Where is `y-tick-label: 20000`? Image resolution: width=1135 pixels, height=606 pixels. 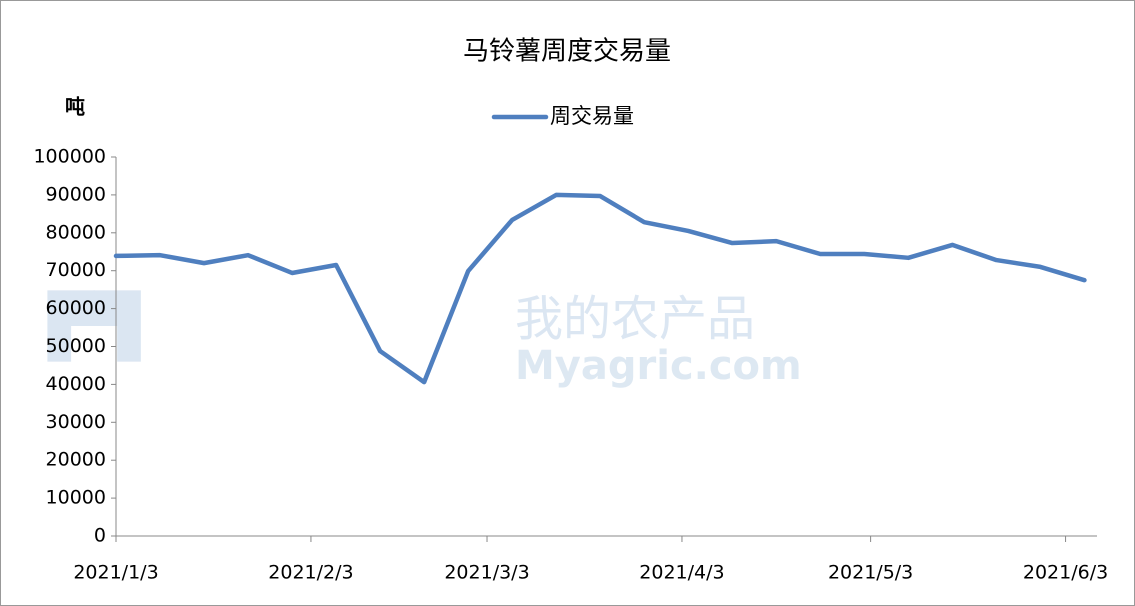 y-tick-label: 20000 is located at coordinates (76, 460).